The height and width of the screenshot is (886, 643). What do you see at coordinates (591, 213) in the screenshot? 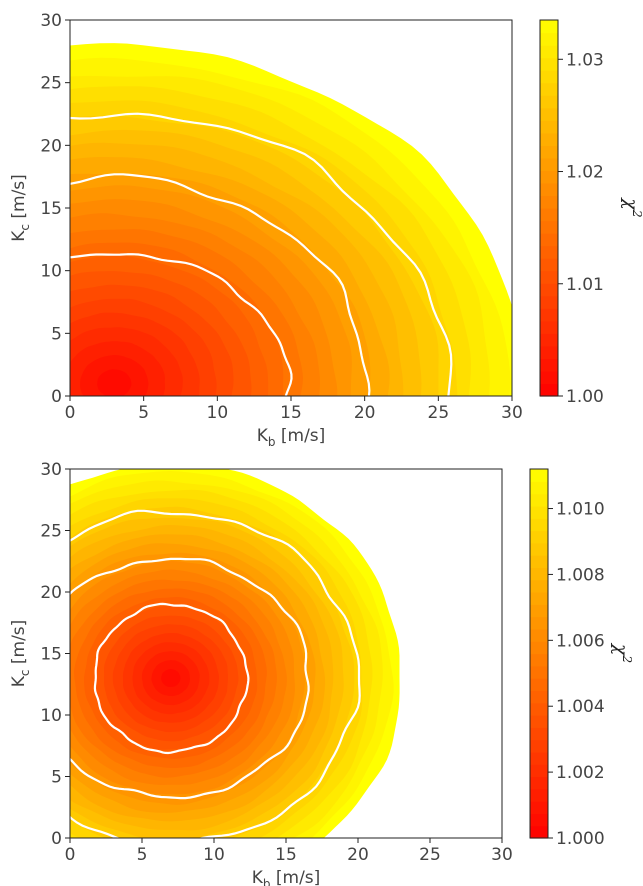
I see `colorbar: 1.00 1.01 1.02 1.03 χ2` at bounding box center [591, 213].